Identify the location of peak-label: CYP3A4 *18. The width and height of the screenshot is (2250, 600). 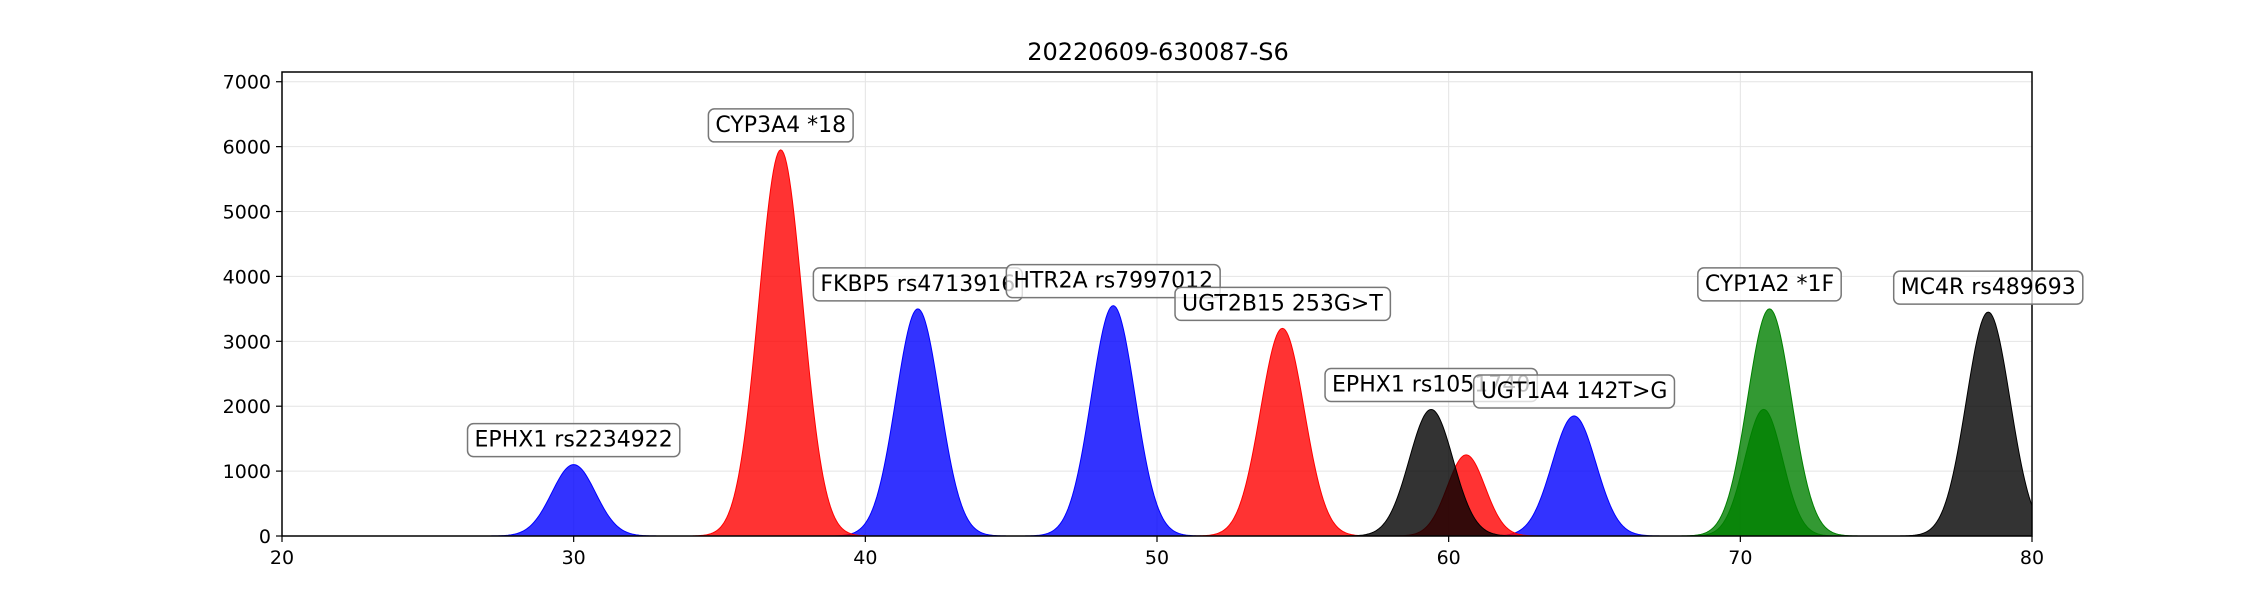
(780, 125).